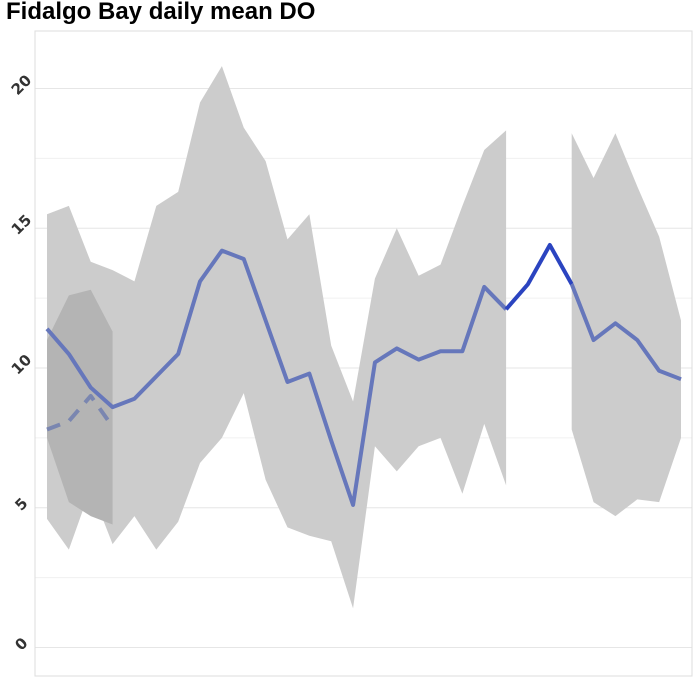 This screenshot has width=700, height=700. What do you see at coordinates (80, 412) in the screenshot?
I see `dashed-series-line` at bounding box center [80, 412].